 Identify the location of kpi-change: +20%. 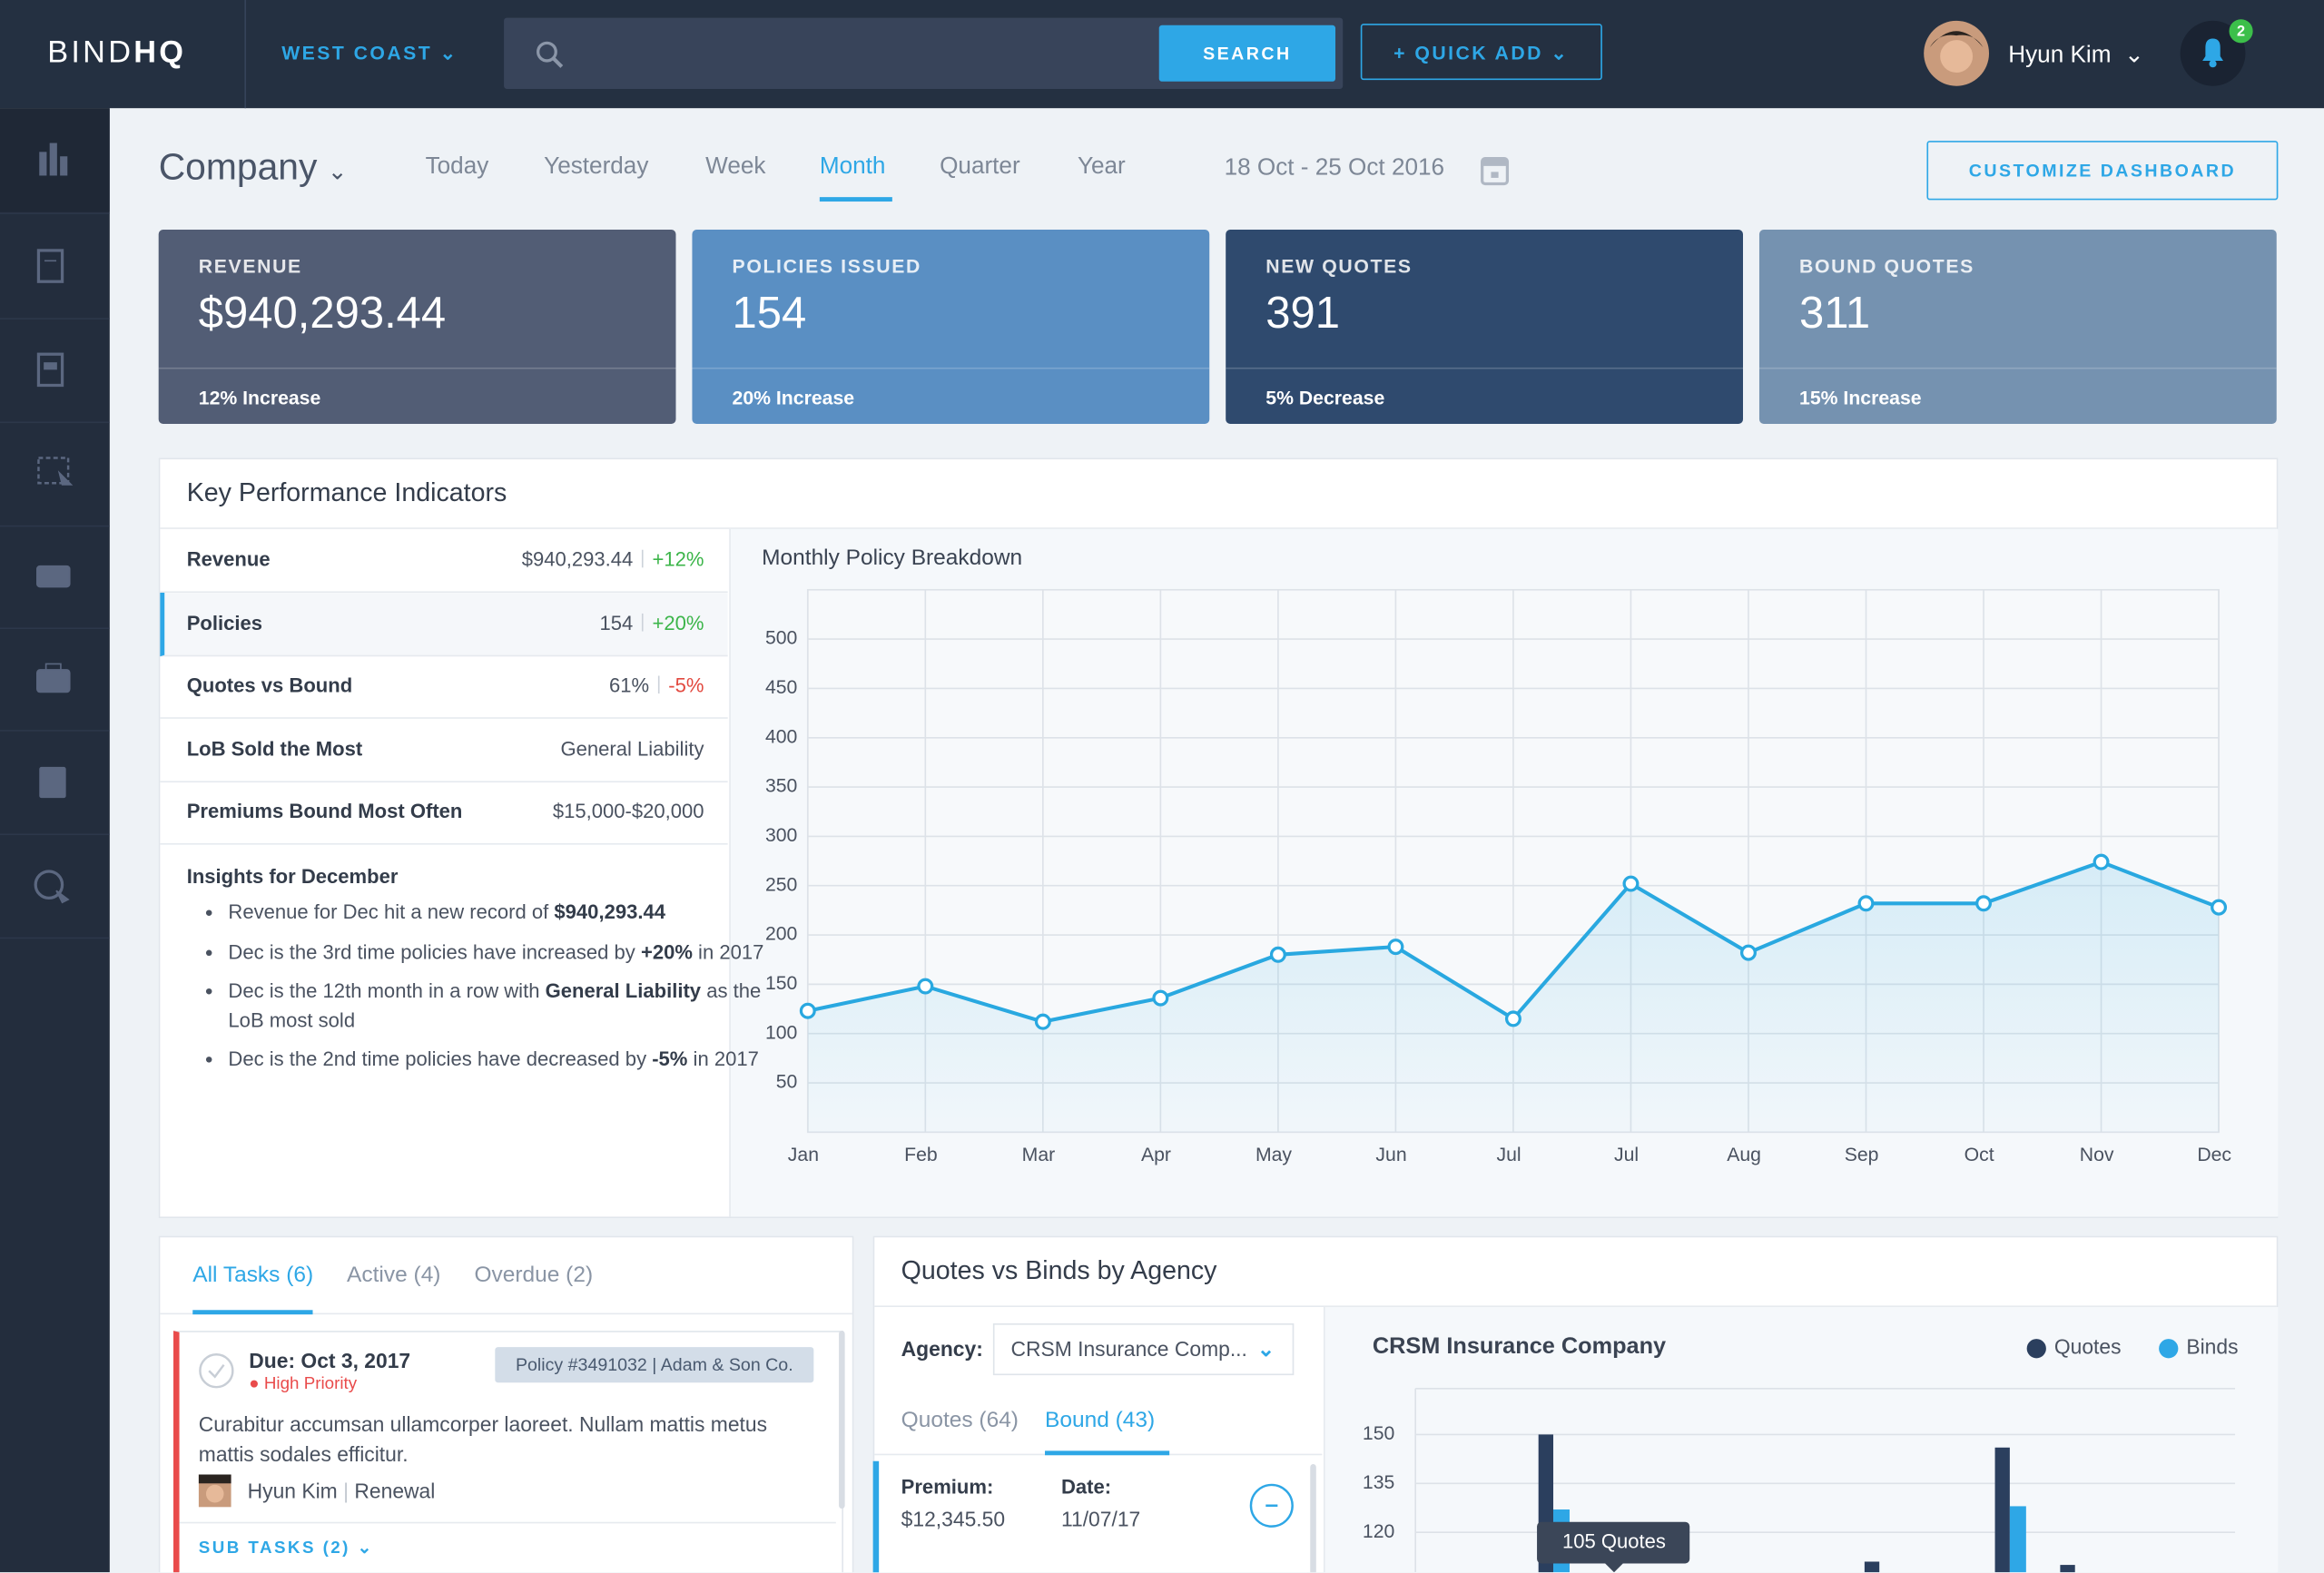
(678, 622).